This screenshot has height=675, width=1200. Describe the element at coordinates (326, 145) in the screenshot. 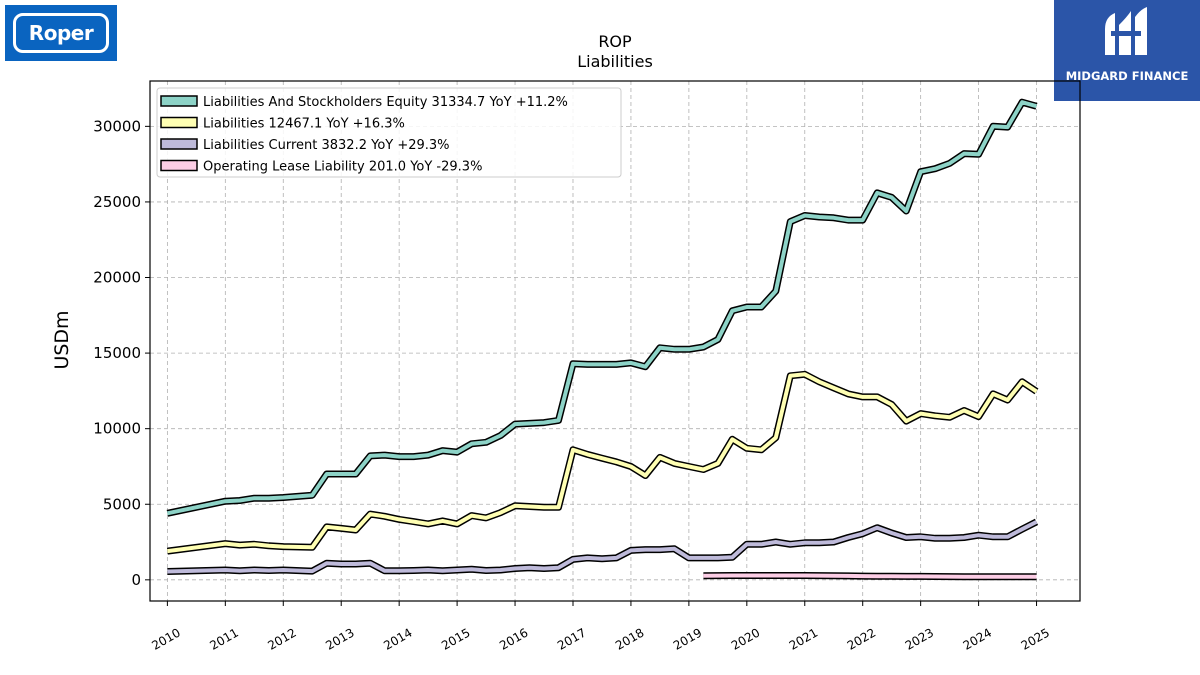

I see `legend-label: Liabilities Current 3832.2 YoY +29.3%` at that location.